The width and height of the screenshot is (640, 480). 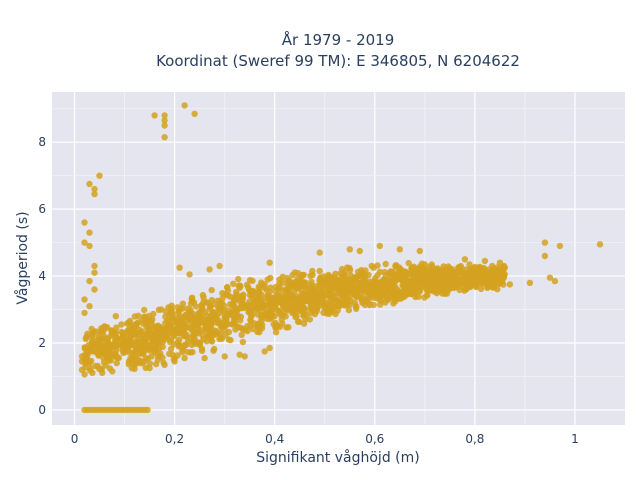 I want to click on y-tick-label: 2, so click(x=42, y=343).